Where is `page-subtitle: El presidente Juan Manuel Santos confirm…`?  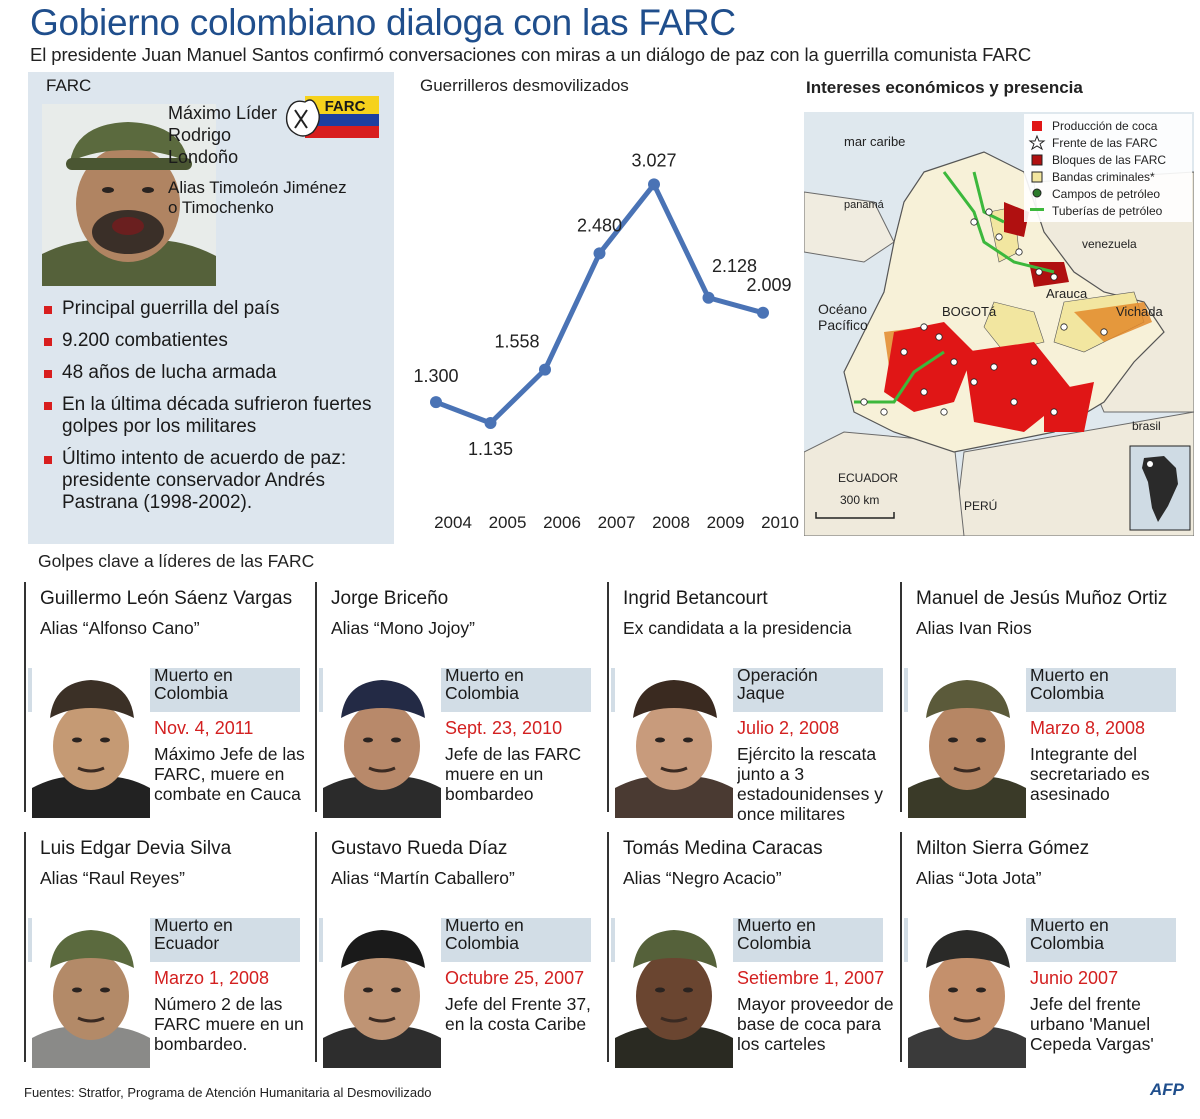 page-subtitle: El presidente Juan Manuel Santos confirm… is located at coordinates (531, 54).